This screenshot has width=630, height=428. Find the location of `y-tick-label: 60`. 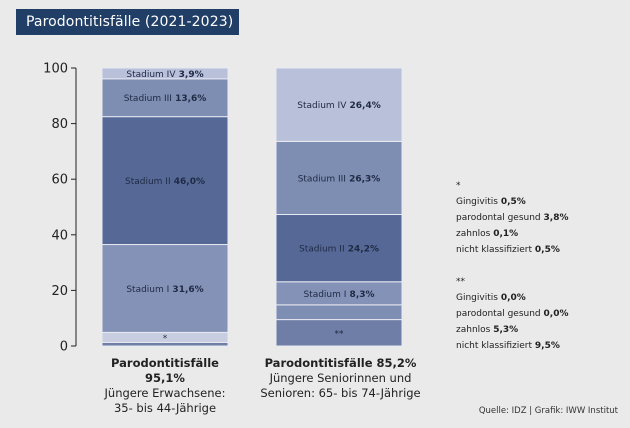

y-tick-label: 60 is located at coordinates (59, 180).